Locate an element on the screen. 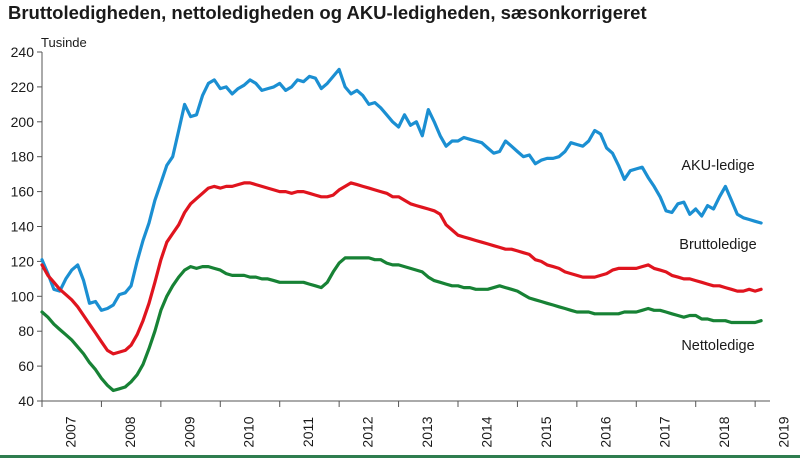 This screenshot has height=458, width=800. x-tick-label: 2011 is located at coordinates (308, 432).